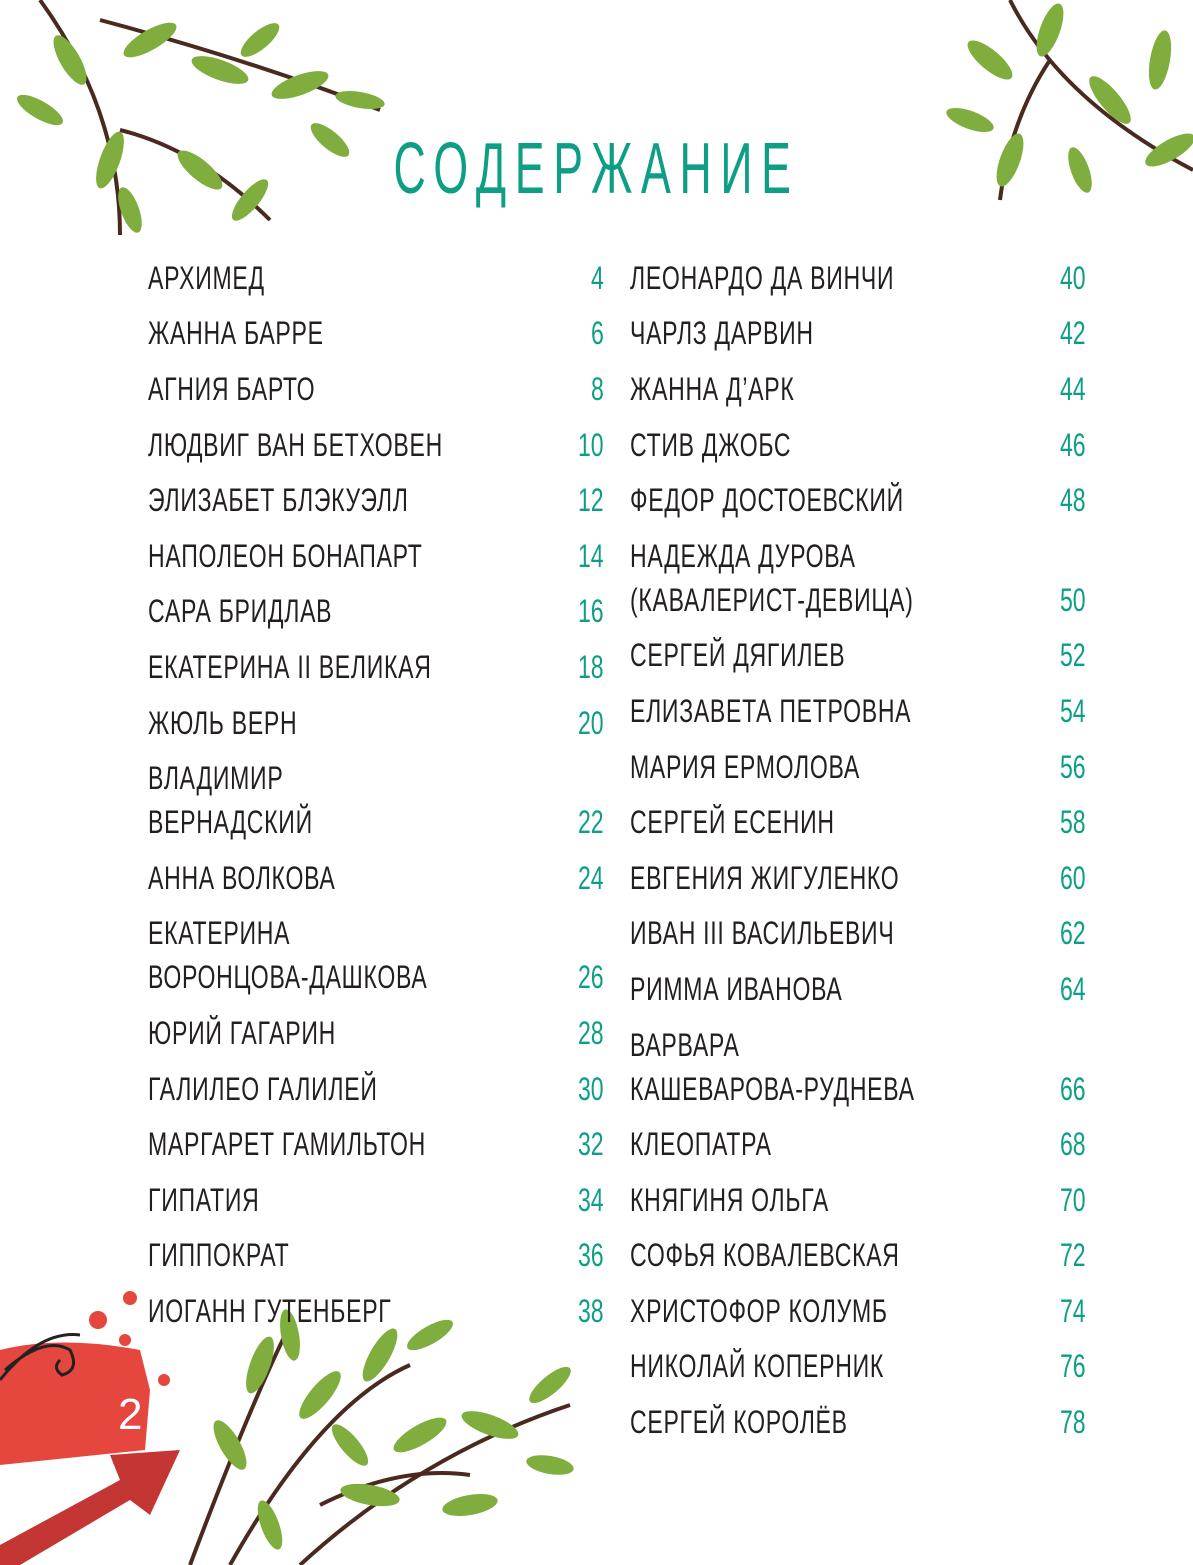  I want to click on toc-entry: ЕЛИЗАВЕТА ПЕТРОВНА 54, so click(858, 711).